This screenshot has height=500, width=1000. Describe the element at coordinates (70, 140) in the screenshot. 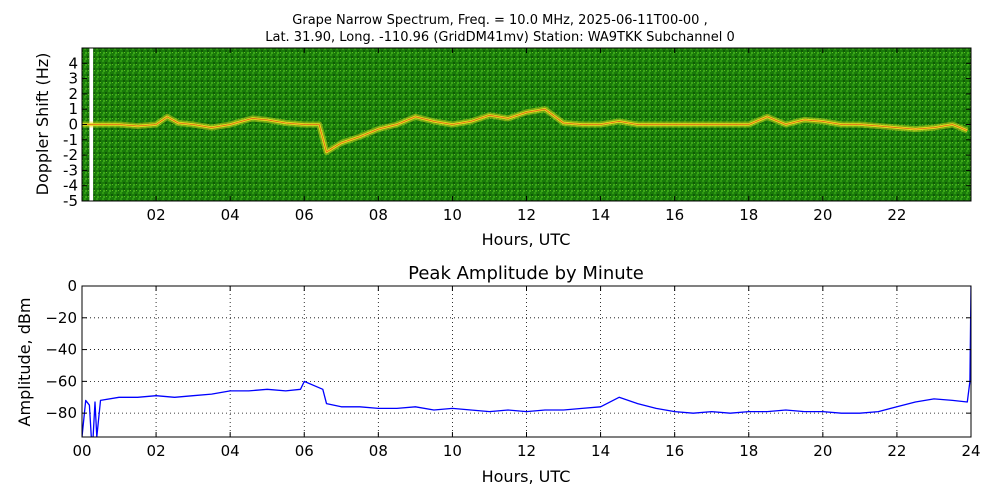

I see `spectrogram-y-tick-label: -1` at that location.